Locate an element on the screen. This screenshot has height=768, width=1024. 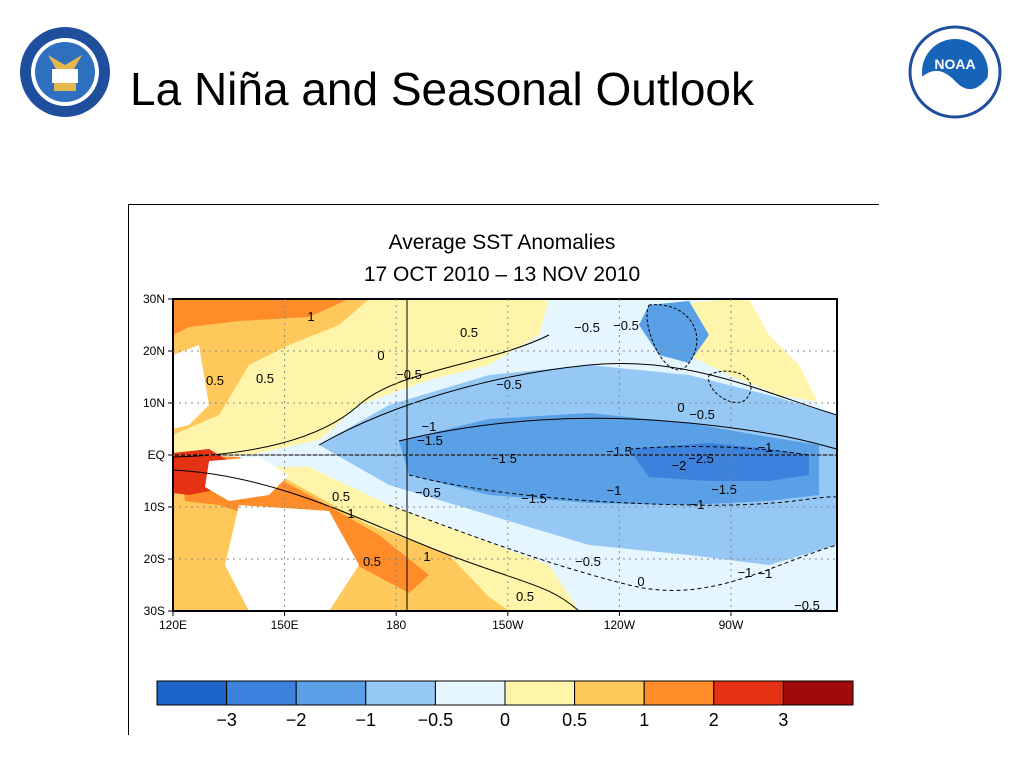
land-east is located at coordinates (793, 357).